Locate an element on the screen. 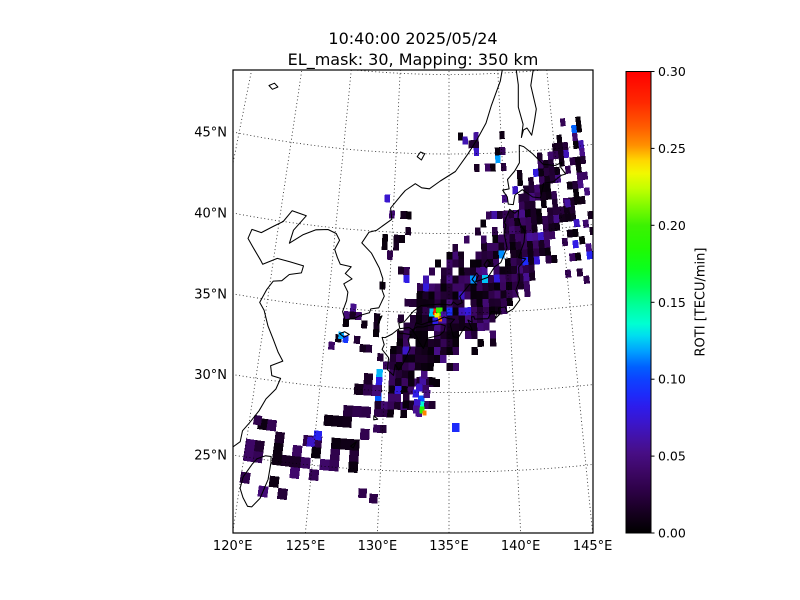  colorbar-axis-label: ROTI [TECU/min] is located at coordinates (701, 302).